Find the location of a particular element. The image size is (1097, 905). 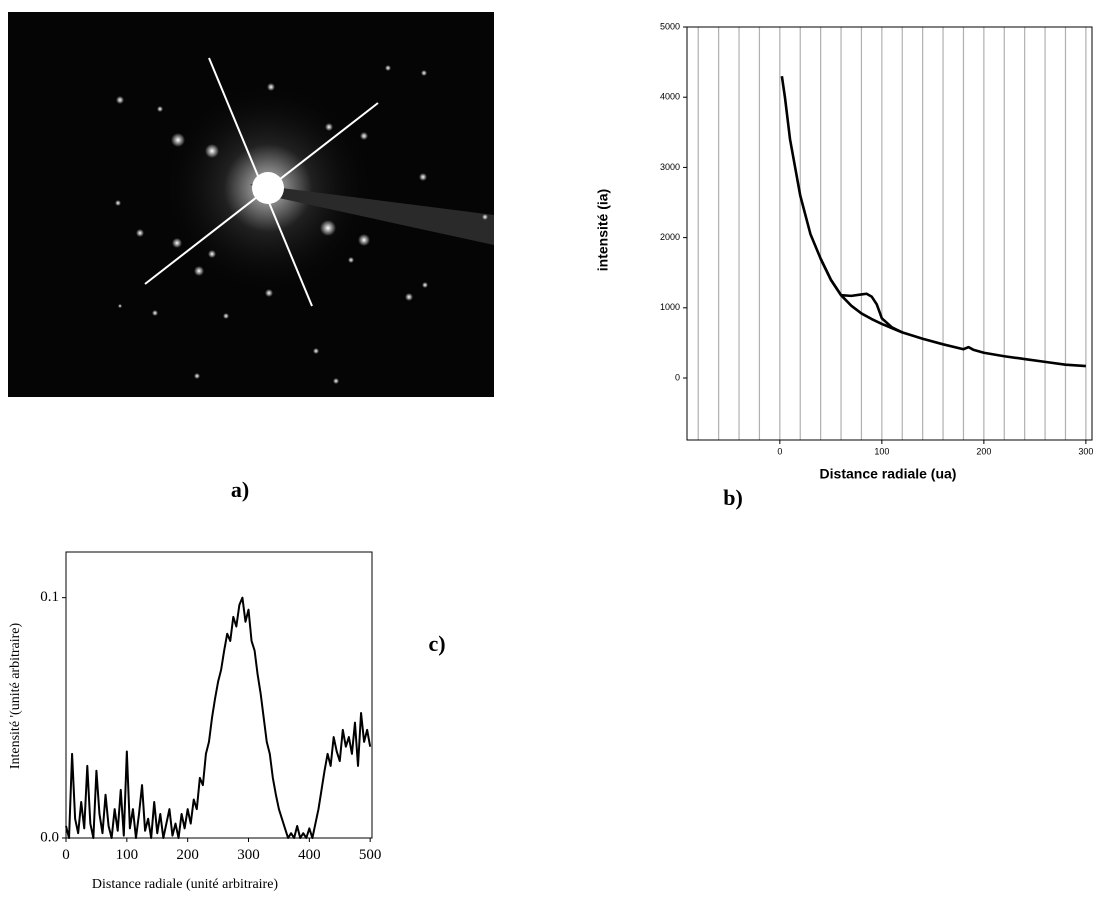

y-tick-label: 0 is located at coordinates (677, 377).